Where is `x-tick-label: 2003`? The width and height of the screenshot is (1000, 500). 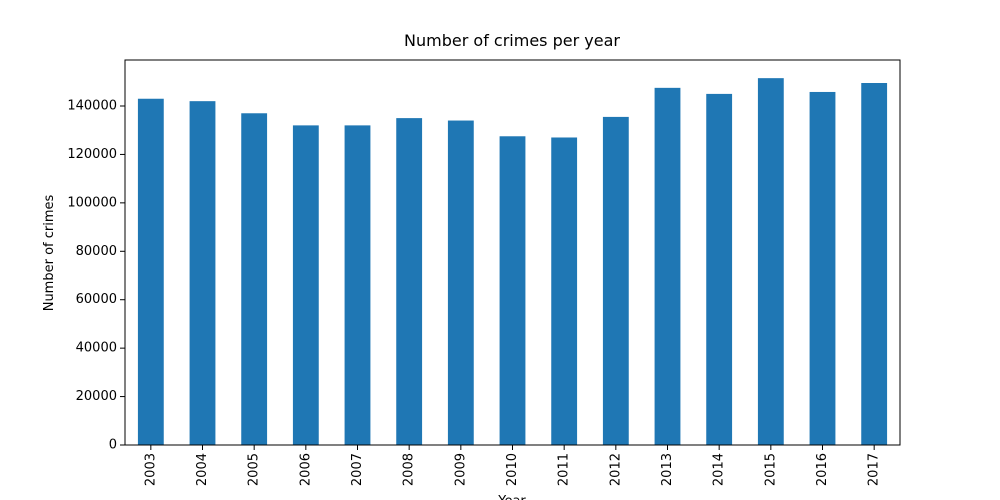
x-tick-label: 2003 is located at coordinates (150, 469).